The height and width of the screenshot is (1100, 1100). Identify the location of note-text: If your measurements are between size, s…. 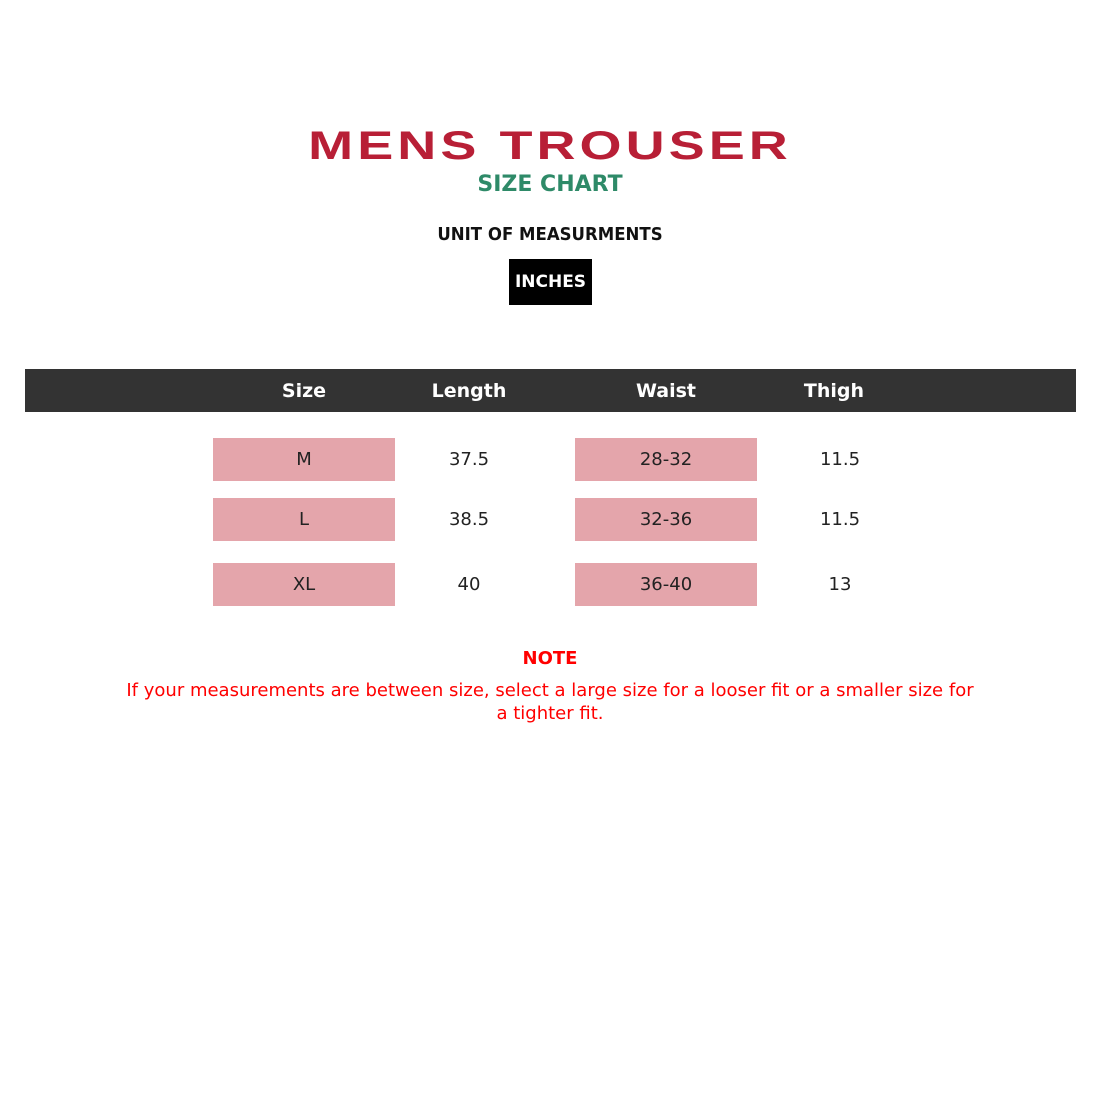
(550, 702).